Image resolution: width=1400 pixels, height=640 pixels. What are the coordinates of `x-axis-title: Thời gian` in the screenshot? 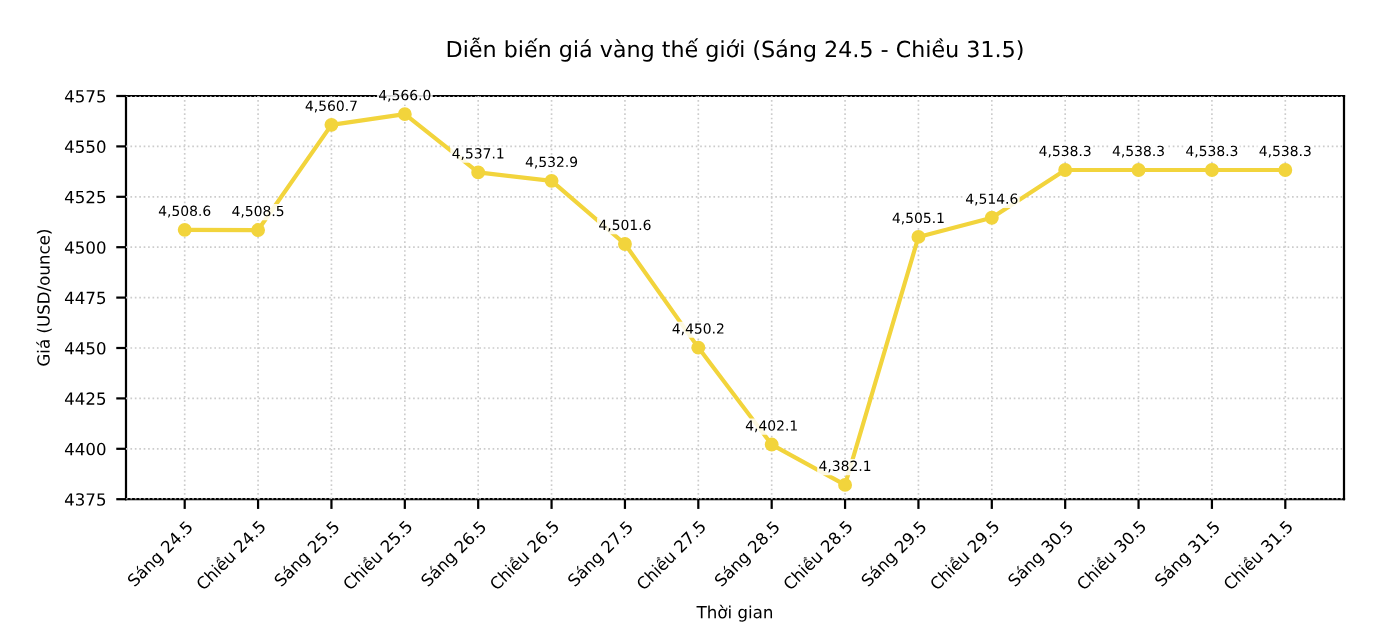 It's located at (734, 613).